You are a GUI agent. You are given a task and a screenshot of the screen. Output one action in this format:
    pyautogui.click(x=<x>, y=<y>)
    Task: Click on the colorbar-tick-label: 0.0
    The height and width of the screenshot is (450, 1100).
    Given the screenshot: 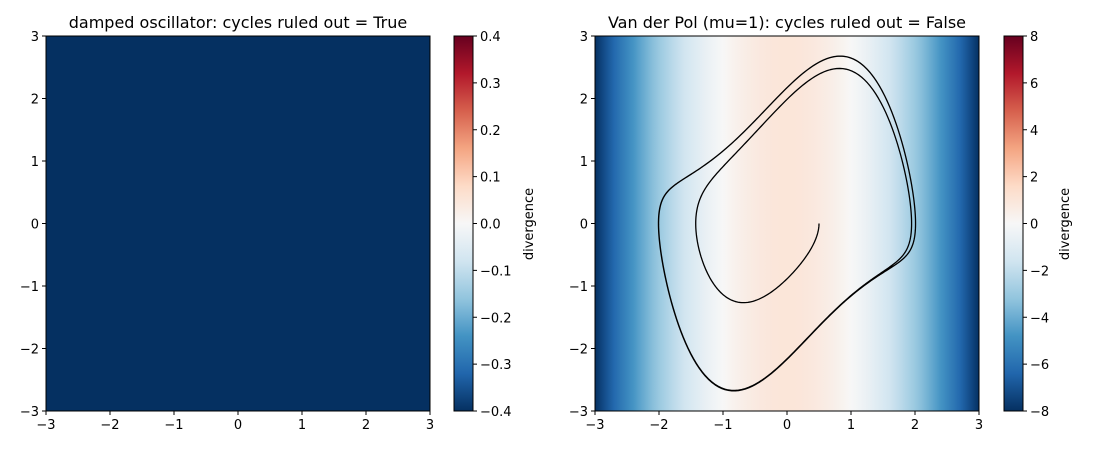 What is the action you would take?
    pyautogui.click(x=490, y=225)
    